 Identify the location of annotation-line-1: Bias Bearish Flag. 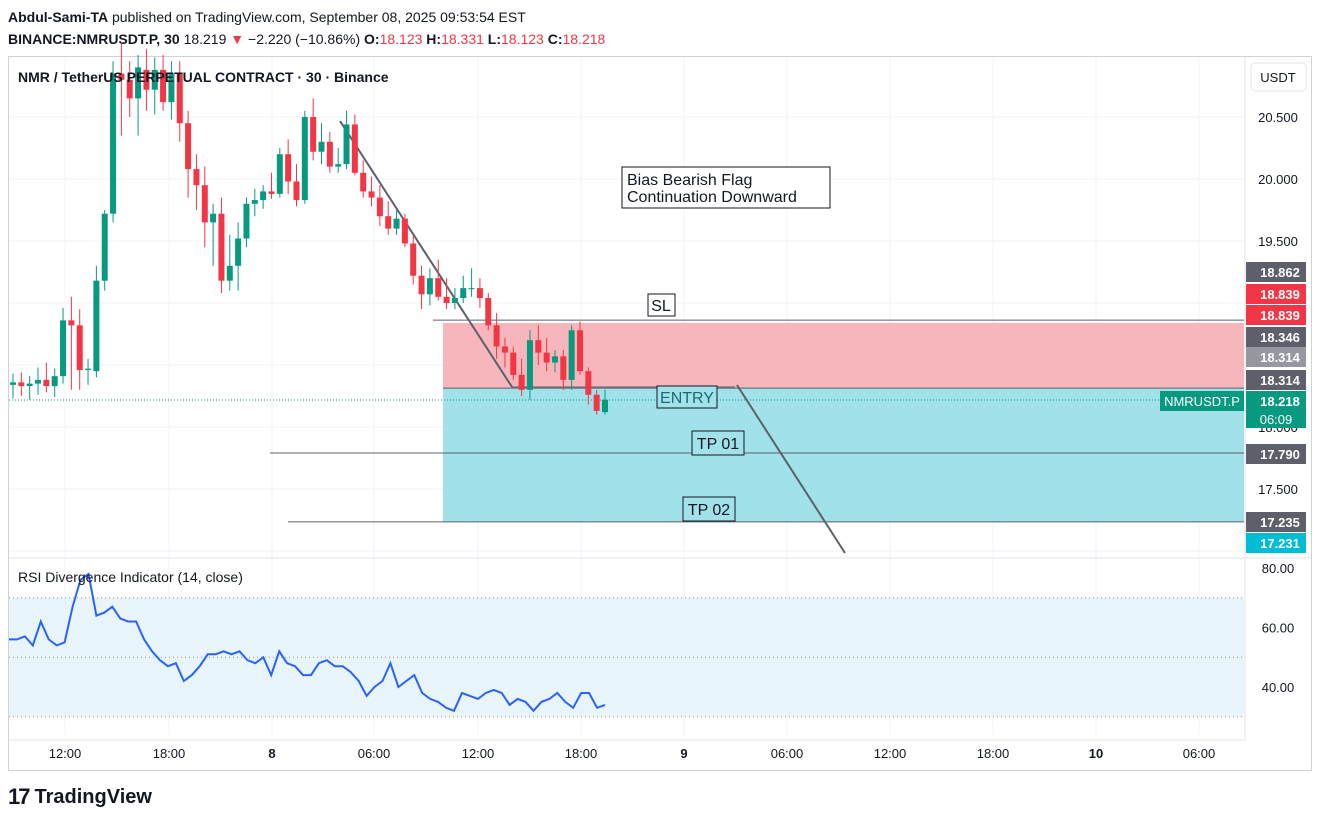
(689, 180).